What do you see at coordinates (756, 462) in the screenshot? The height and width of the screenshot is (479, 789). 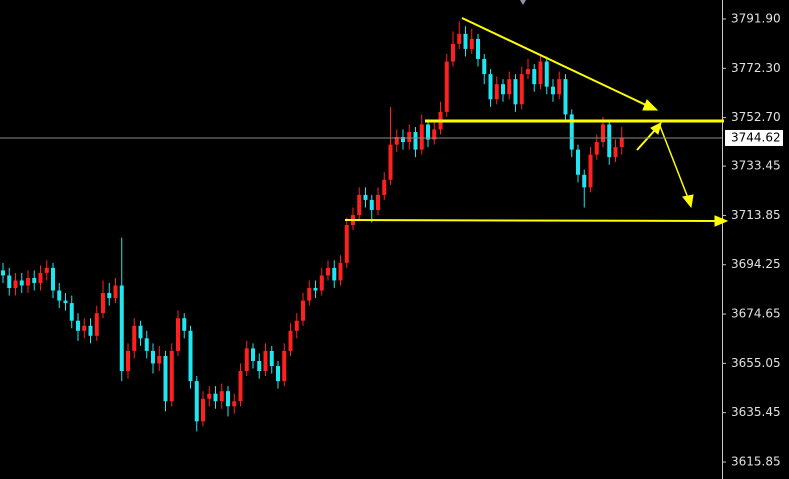 I see `y-tick-label: 3615.85` at bounding box center [756, 462].